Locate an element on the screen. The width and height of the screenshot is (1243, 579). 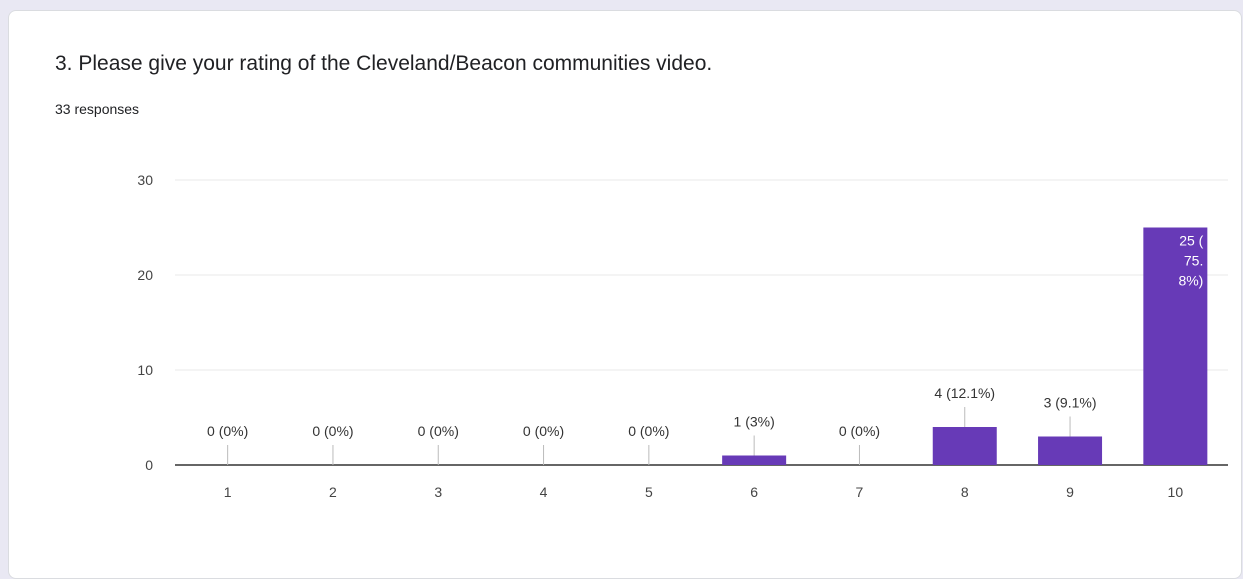
x-tick-label: 9 is located at coordinates (1070, 492).